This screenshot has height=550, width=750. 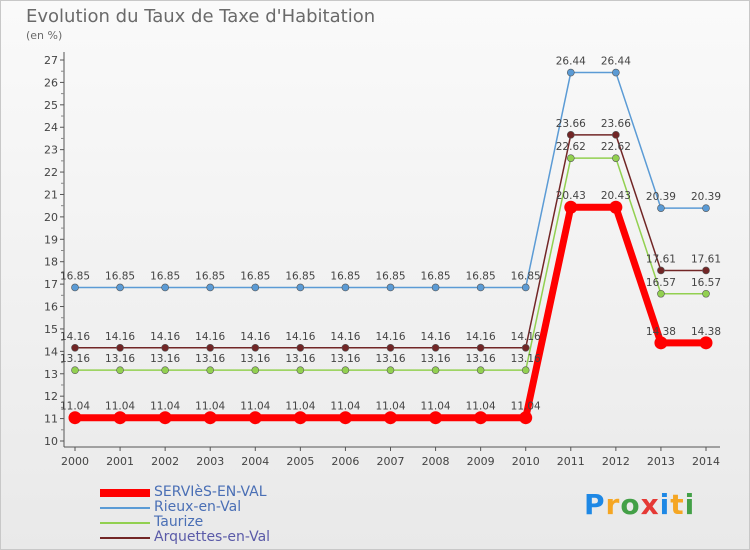 What do you see at coordinates (51, 262) in the screenshot?
I see `y-tick-label: 18` at bounding box center [51, 262].